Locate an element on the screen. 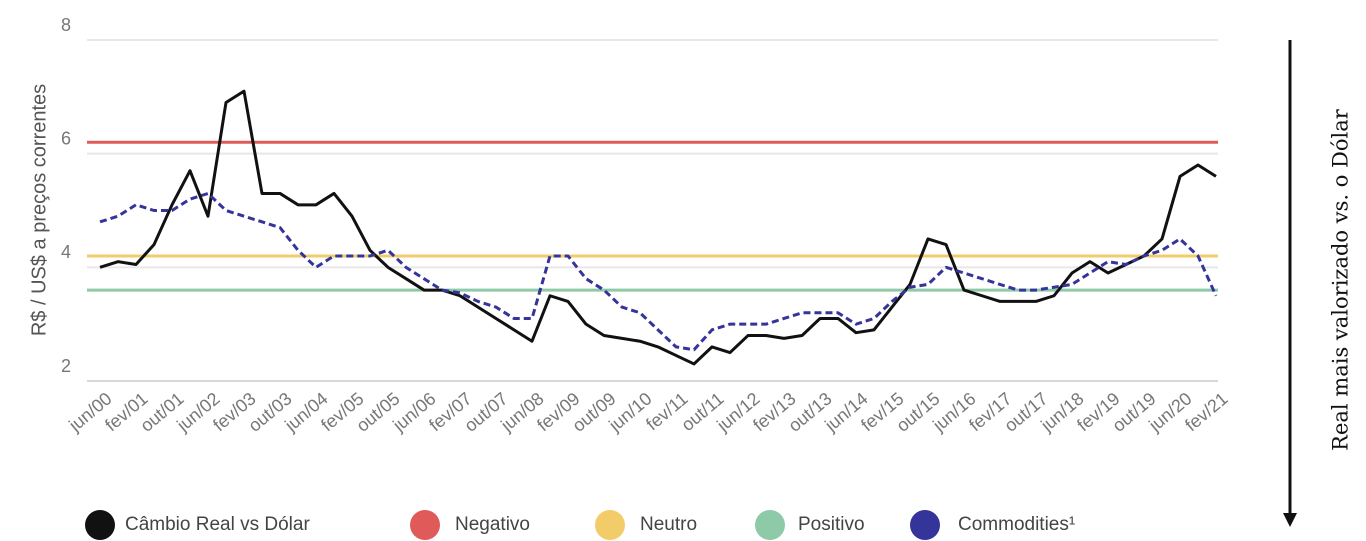 The image size is (1366, 541). legend-label: Negativo is located at coordinates (492, 524).